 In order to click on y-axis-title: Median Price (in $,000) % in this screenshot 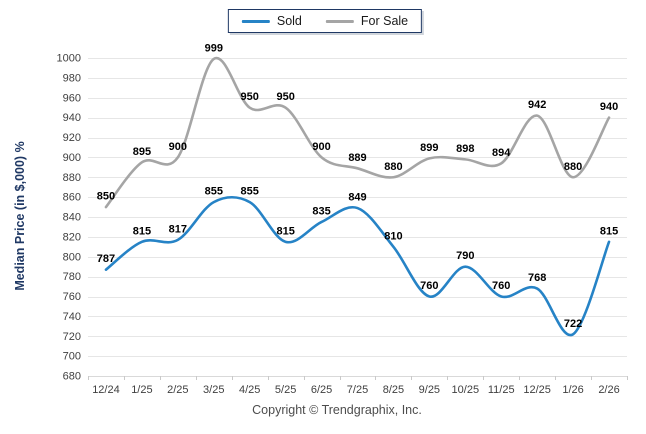, I will do `click(20, 216)`.